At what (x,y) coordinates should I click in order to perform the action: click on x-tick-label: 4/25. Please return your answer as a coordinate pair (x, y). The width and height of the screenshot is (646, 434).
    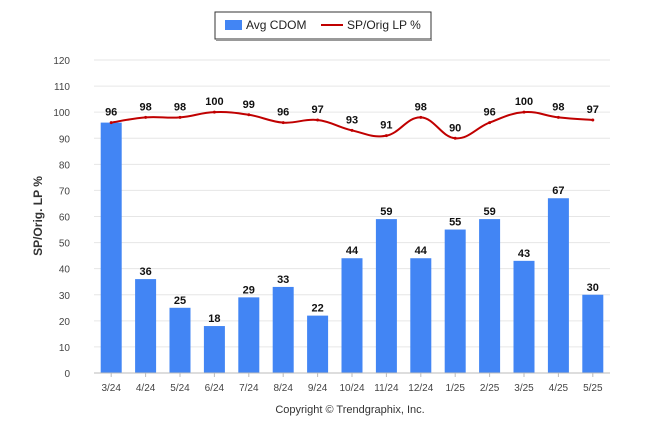
    Looking at the image, I should click on (559, 388).